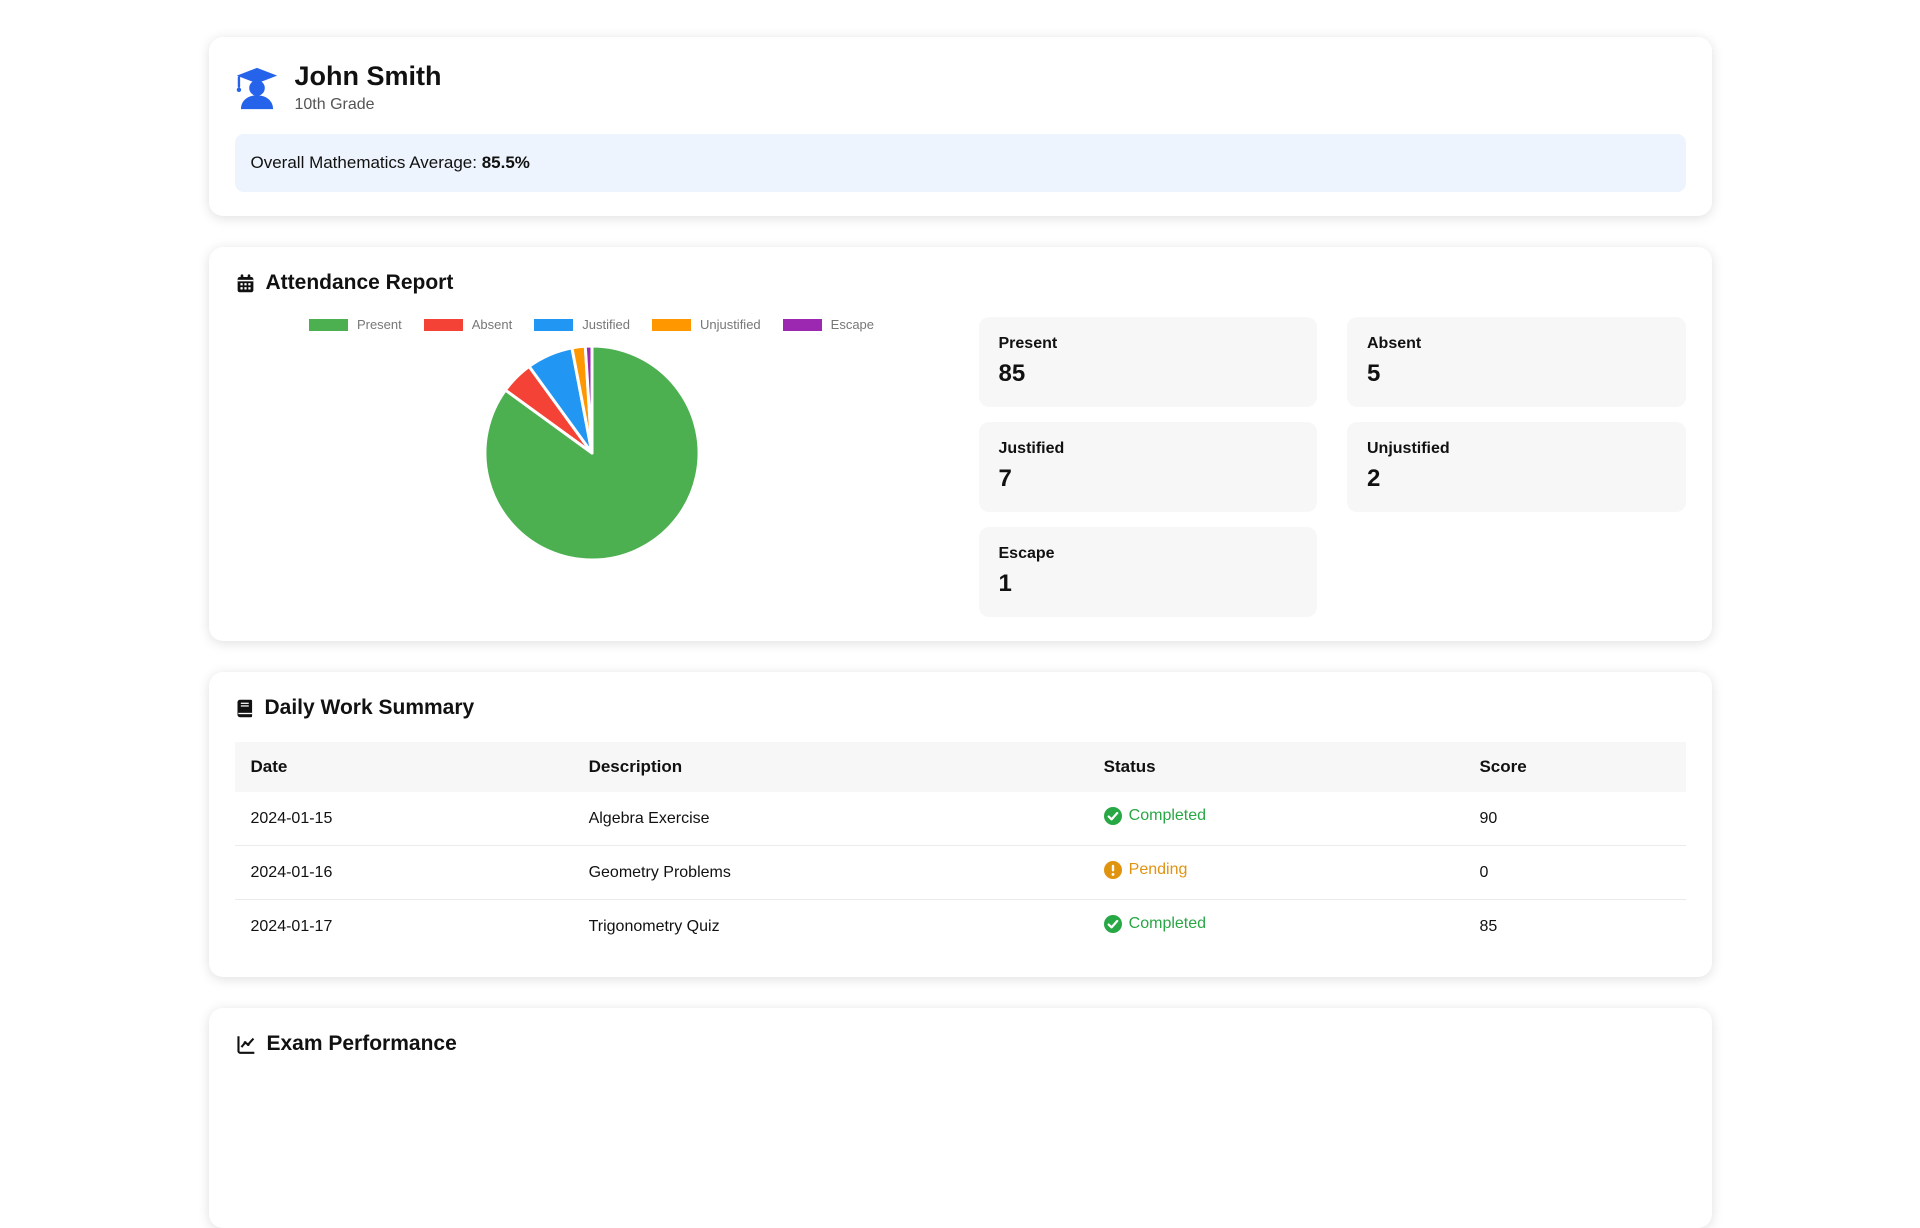 The width and height of the screenshot is (1920, 1228). What do you see at coordinates (257, 88) in the screenshot?
I see `user-graduate-icon` at bounding box center [257, 88].